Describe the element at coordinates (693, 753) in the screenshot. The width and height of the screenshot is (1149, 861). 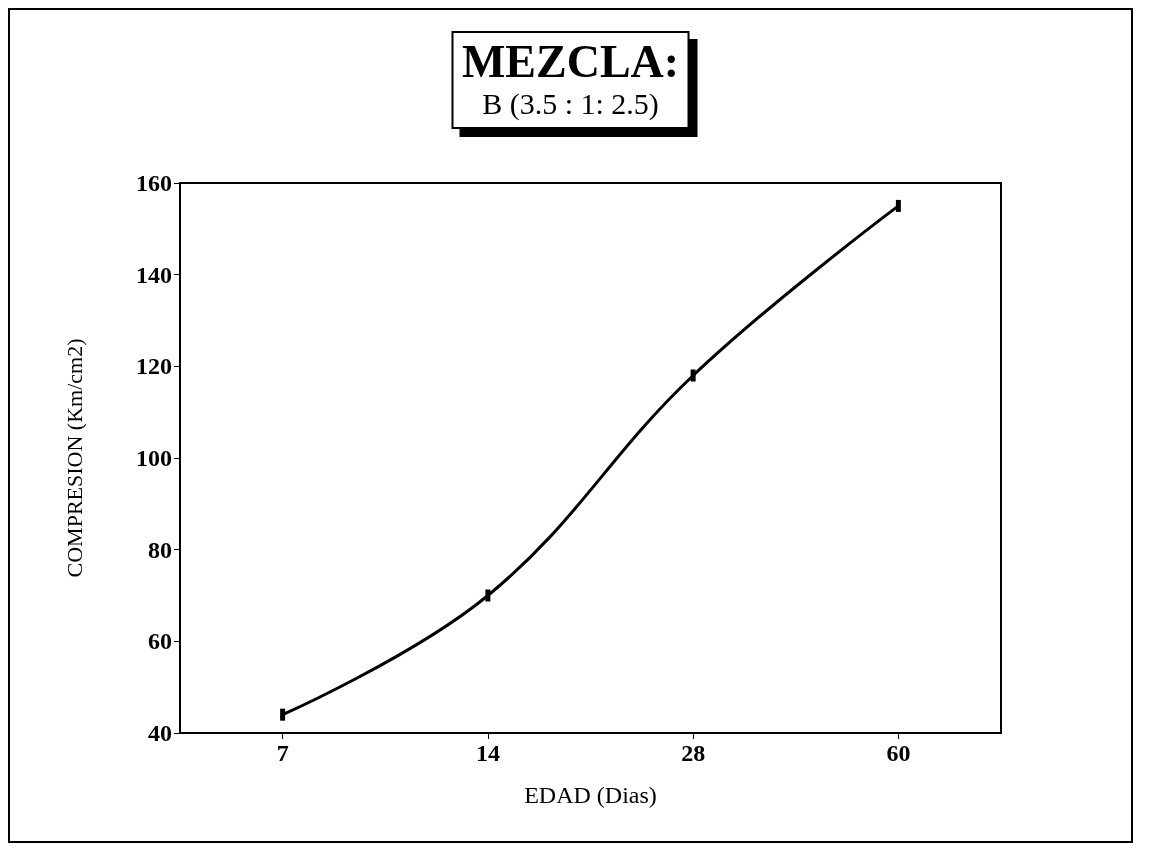
I see `x-tick-label: 28` at that location.